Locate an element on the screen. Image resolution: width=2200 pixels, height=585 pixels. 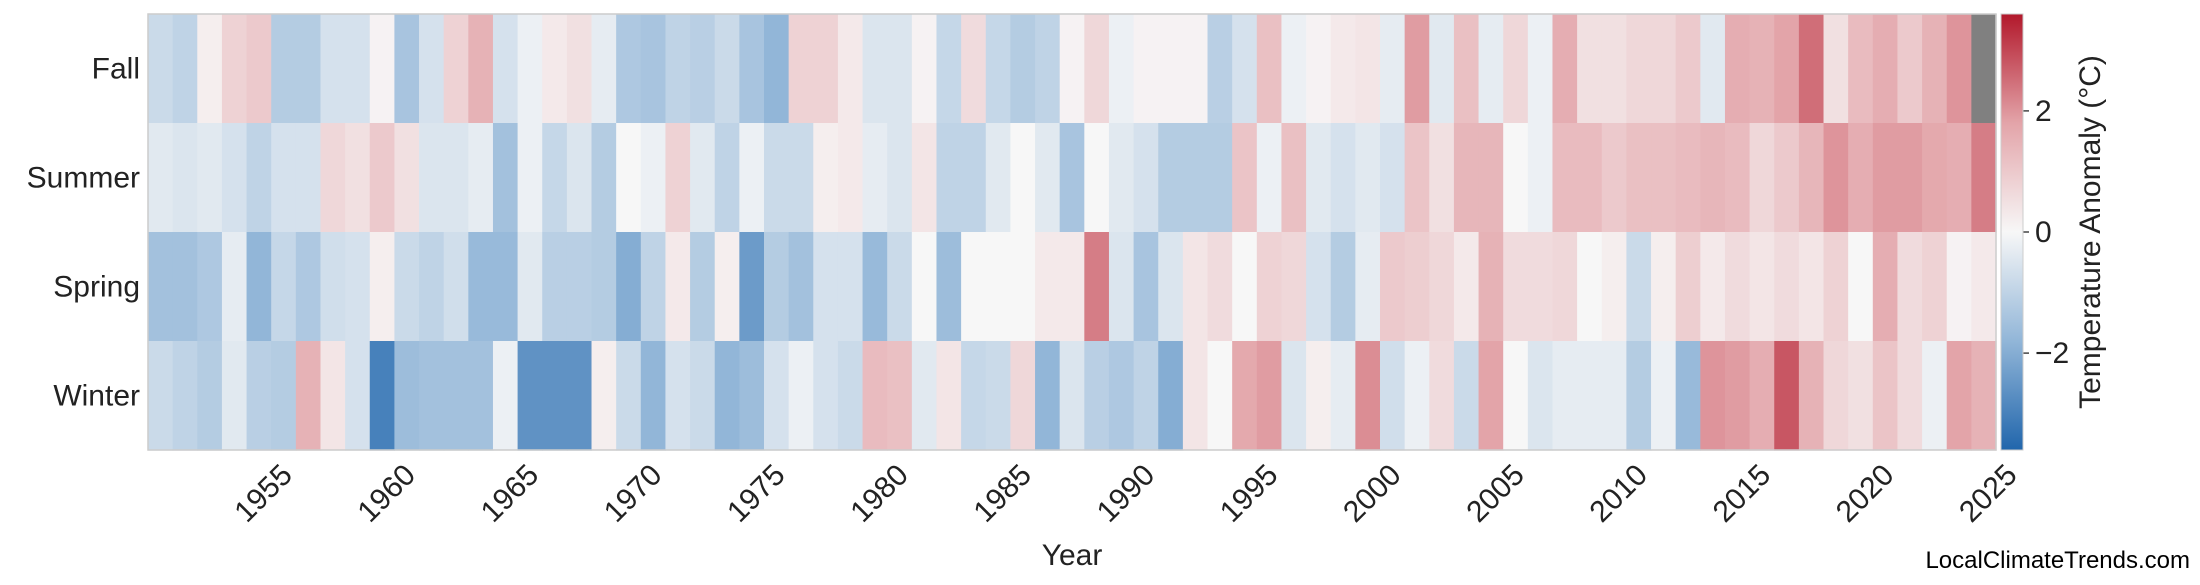
row-label: Spring is located at coordinates (96, 287).